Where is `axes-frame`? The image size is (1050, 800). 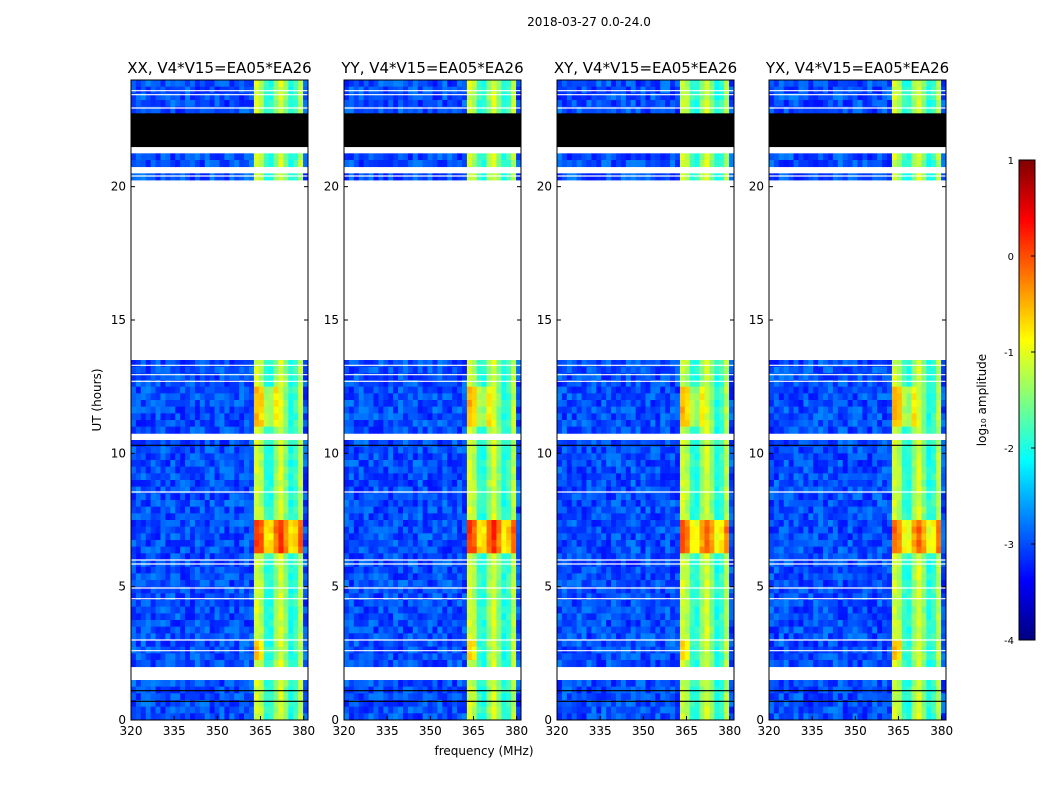 axes-frame is located at coordinates (432, 400).